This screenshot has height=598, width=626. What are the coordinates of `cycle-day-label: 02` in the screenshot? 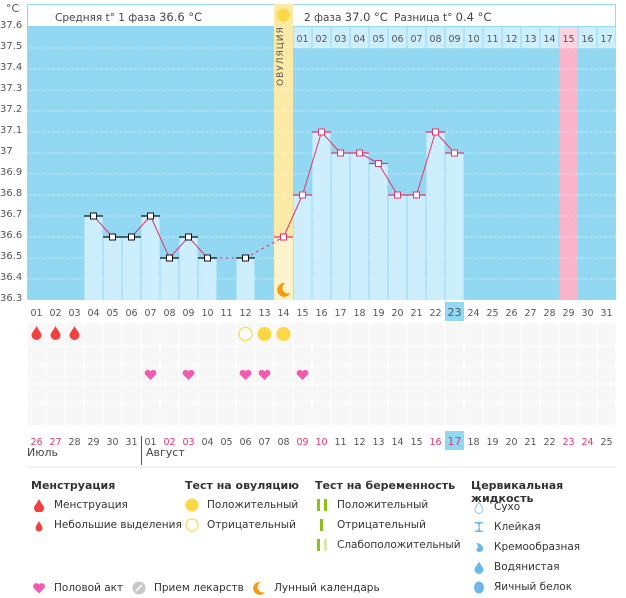 It's located at (55, 313).